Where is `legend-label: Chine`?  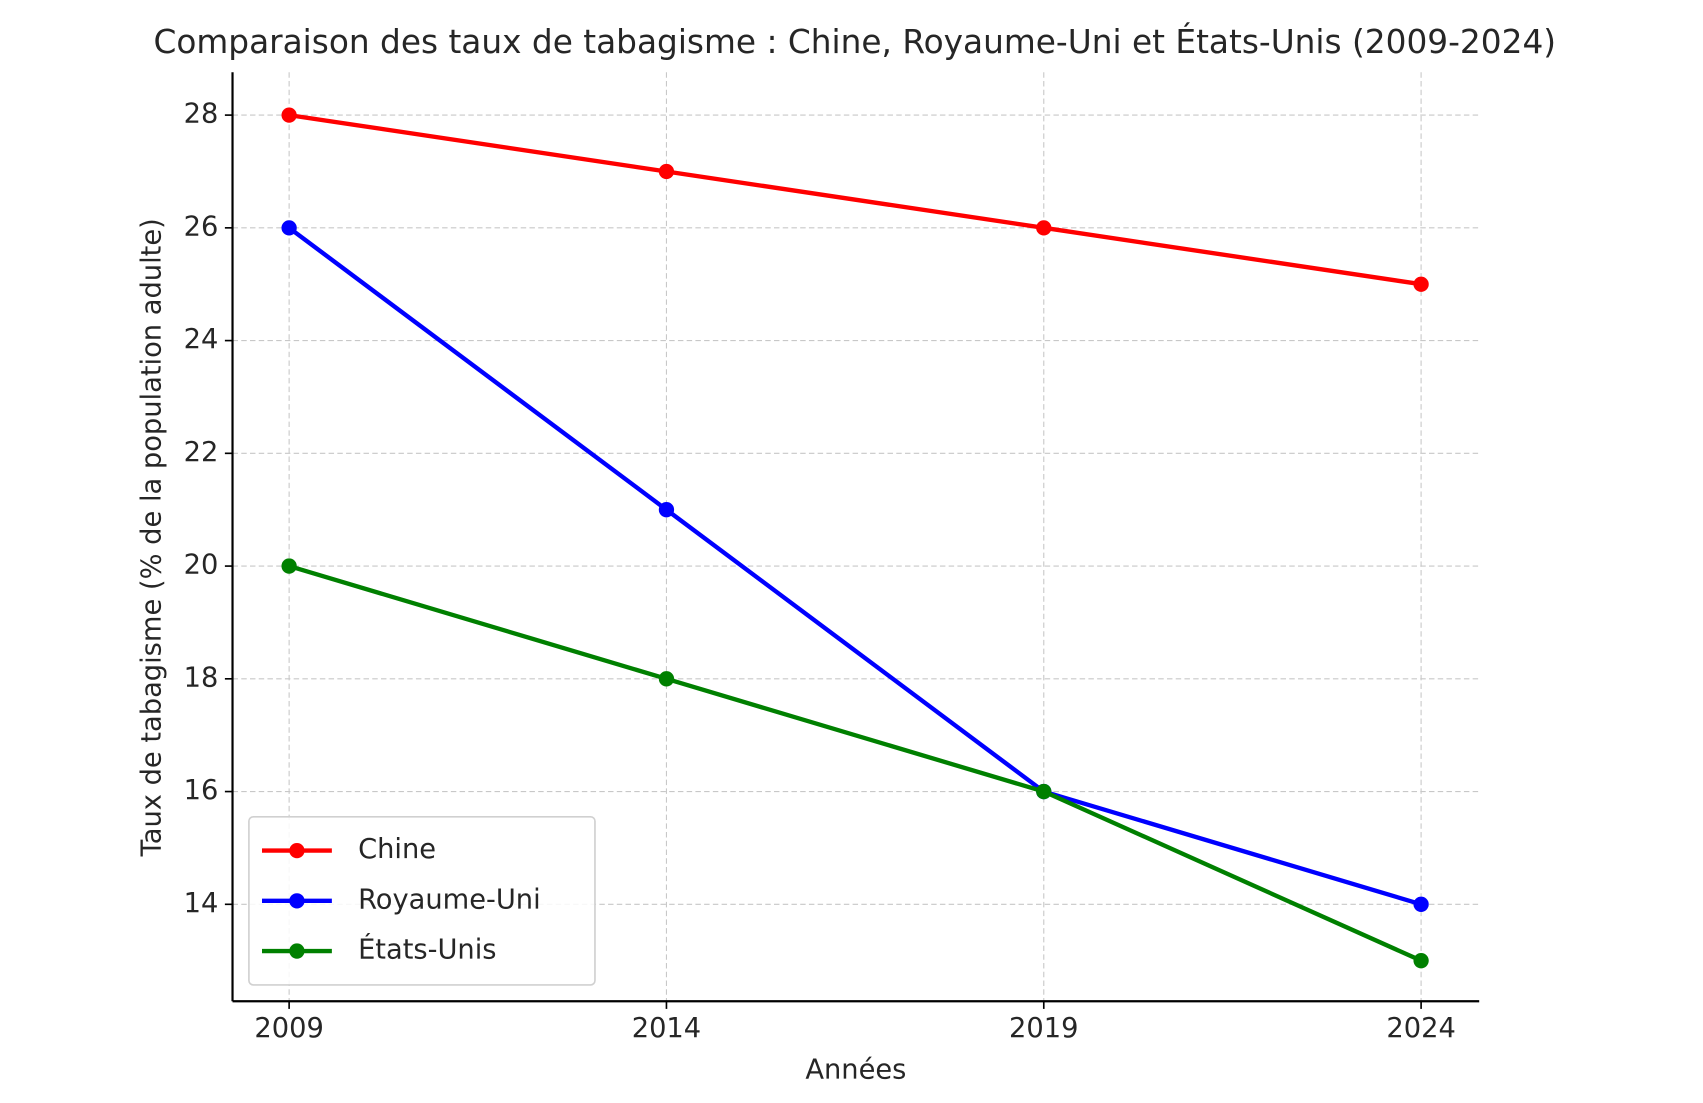 legend-label: Chine is located at coordinates (397, 849).